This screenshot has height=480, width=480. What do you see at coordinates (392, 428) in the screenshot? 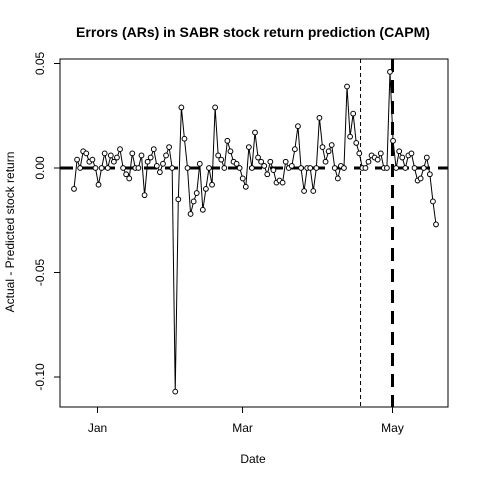
I see `x-tick-label: May` at bounding box center [392, 428].